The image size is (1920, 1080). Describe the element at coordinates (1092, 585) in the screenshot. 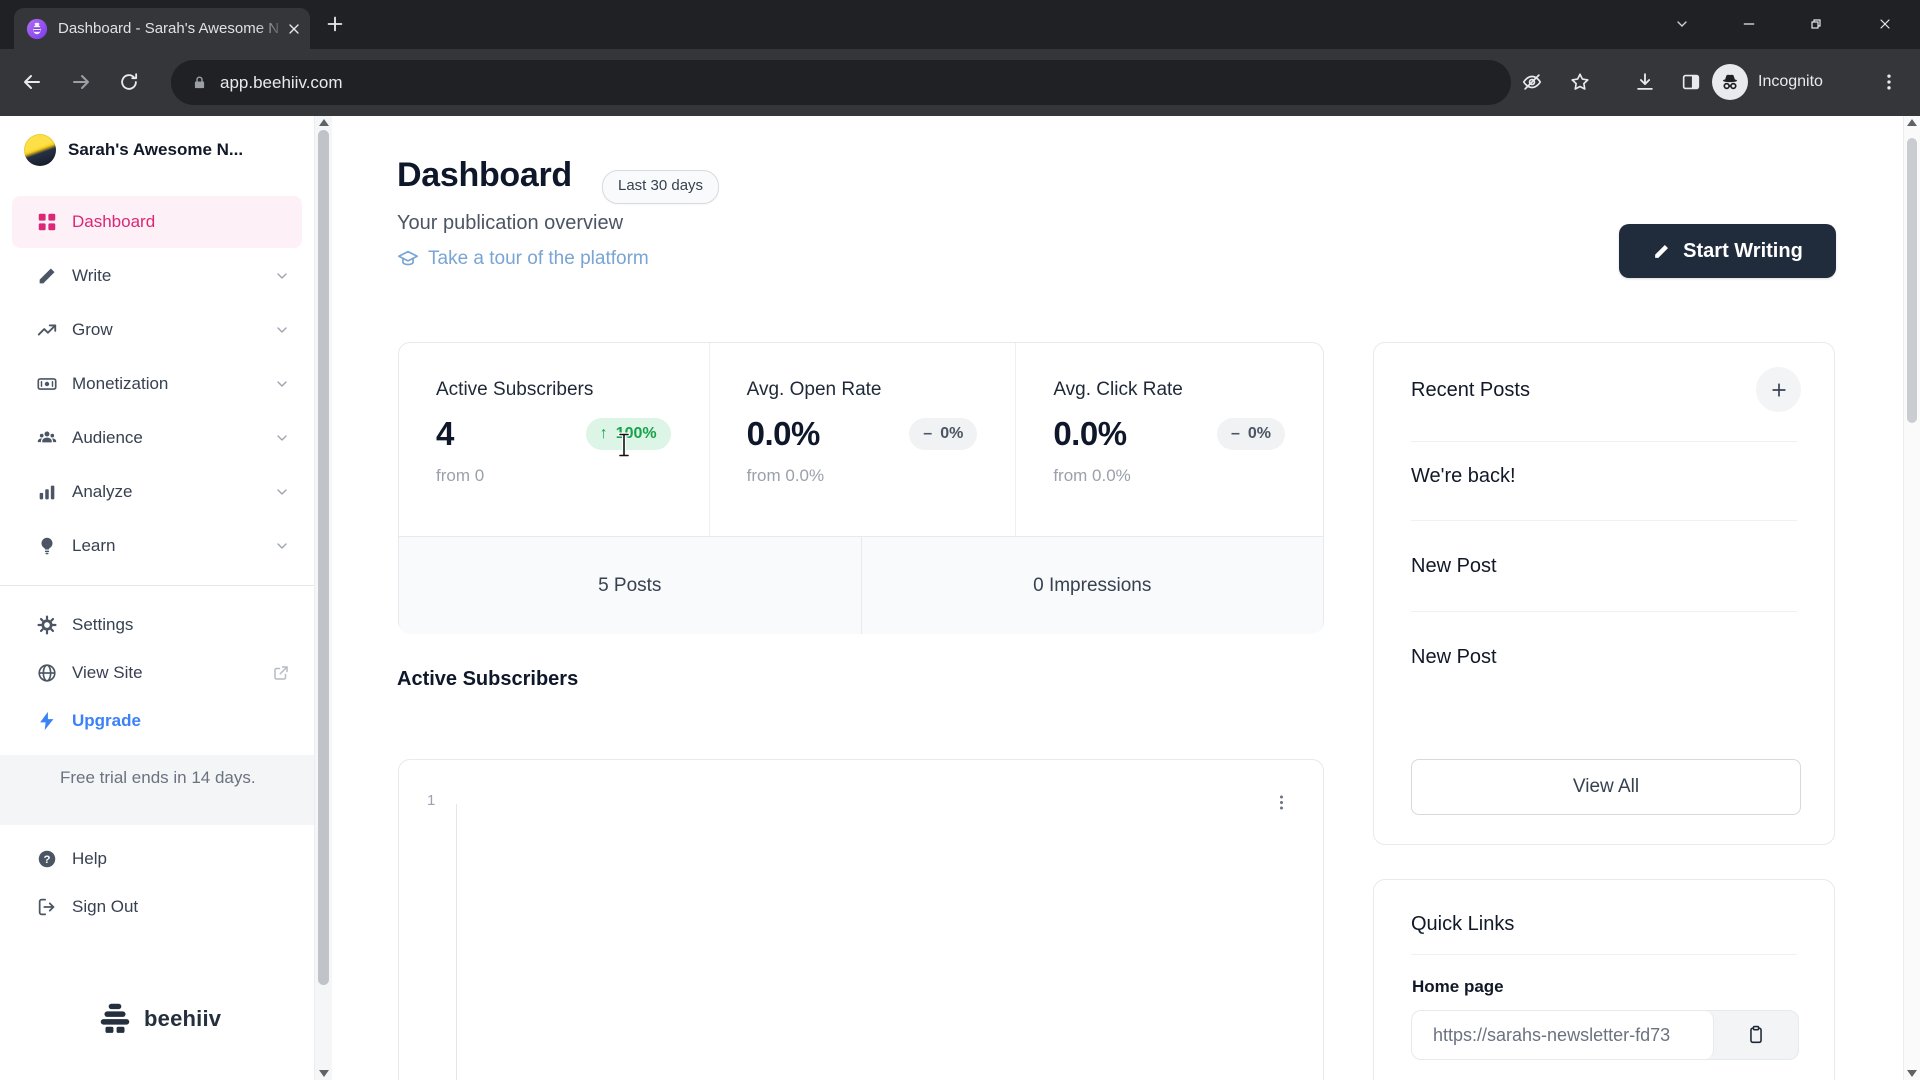

I see `impressions-summary: 0 Impressions` at that location.